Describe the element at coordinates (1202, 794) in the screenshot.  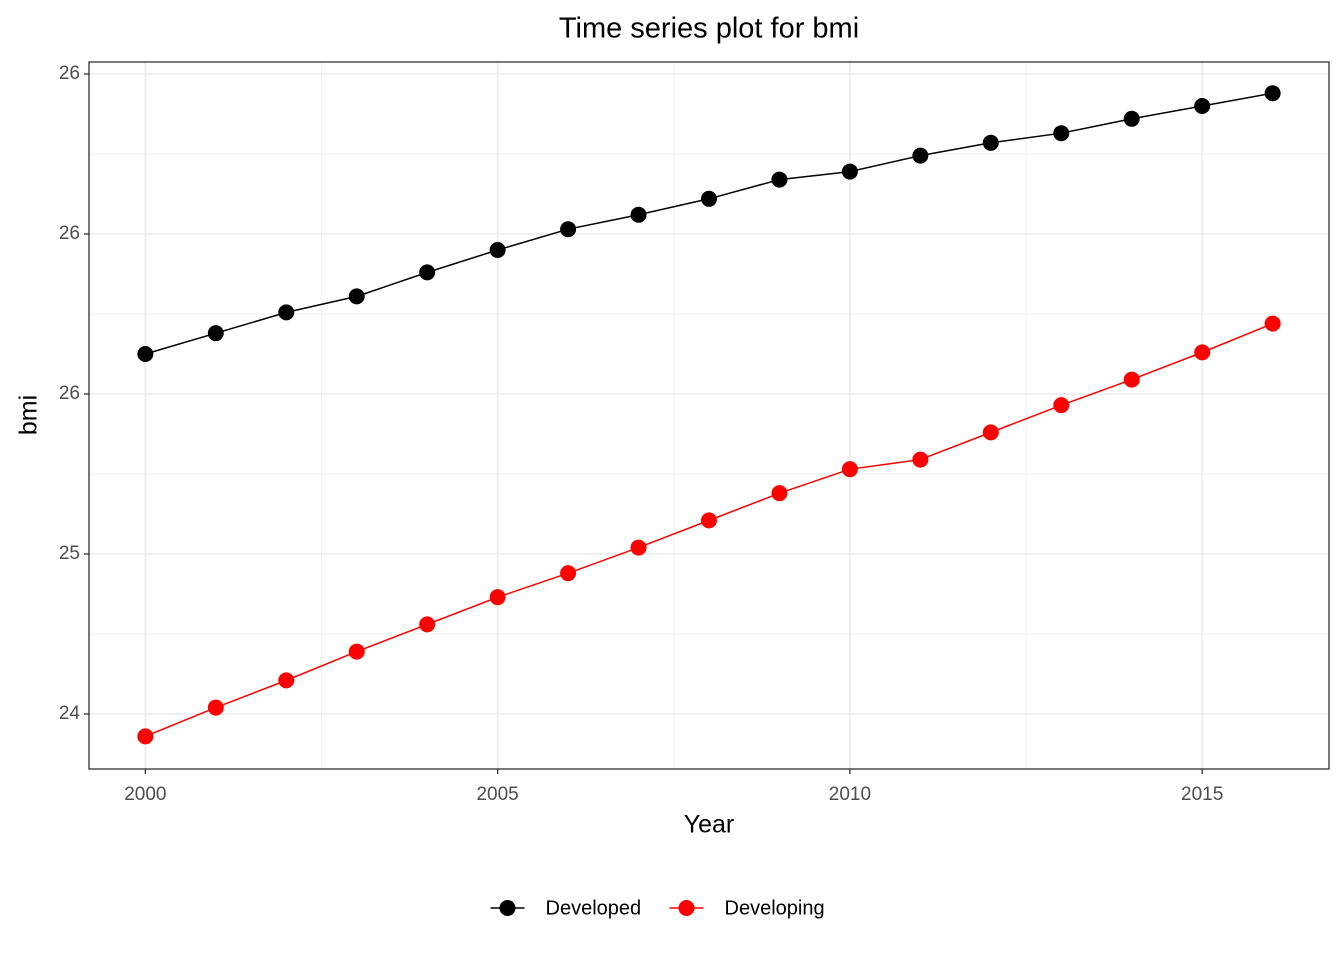
I see `x-tick-label: 2015` at that location.